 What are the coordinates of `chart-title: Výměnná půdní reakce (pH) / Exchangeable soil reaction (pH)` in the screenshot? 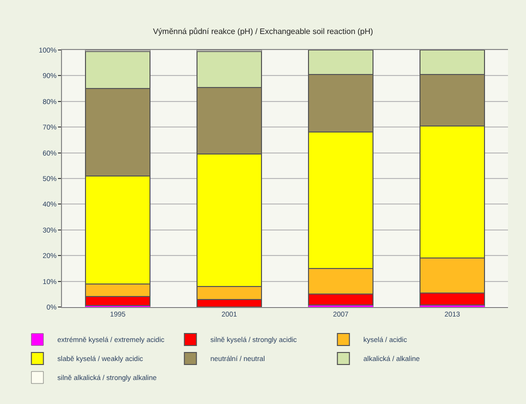 It's located at (263, 31).